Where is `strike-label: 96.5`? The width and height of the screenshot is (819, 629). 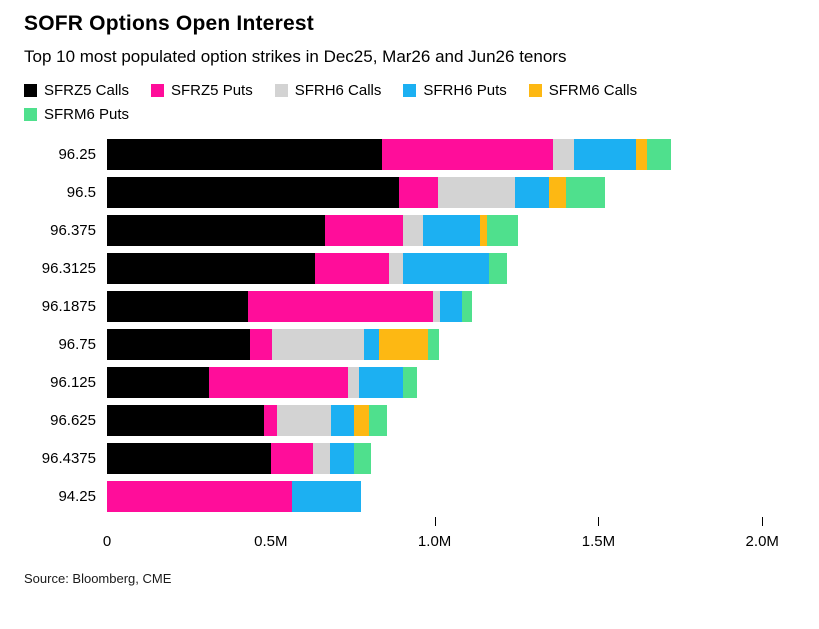
strike-label: 96.5 is located at coordinates (81, 192).